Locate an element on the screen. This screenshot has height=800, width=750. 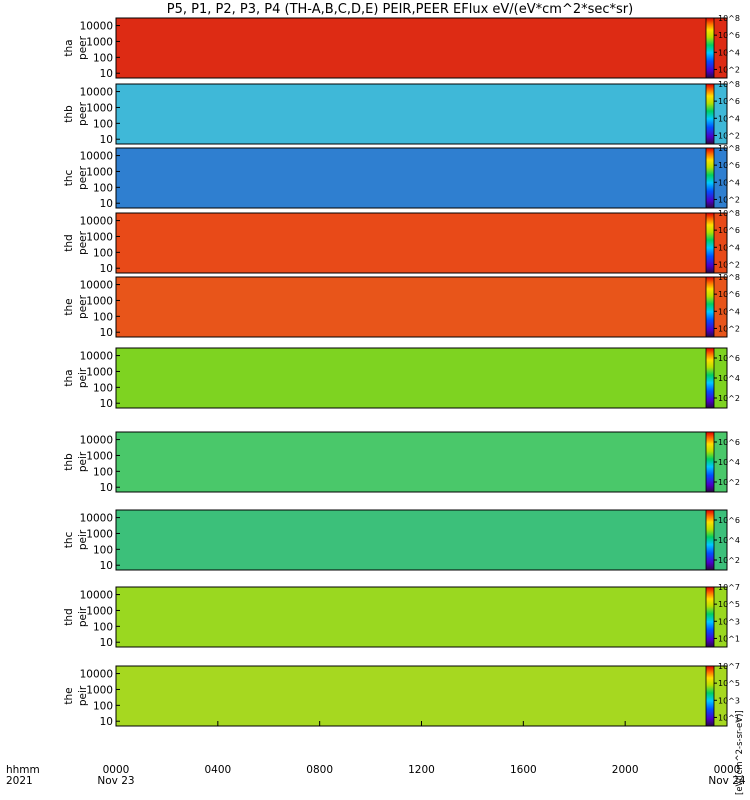
panel-tha-peir: 10000 1000 100 10 tha peir 10^6 10^4 10^2 is located at coordinates (401, 378).